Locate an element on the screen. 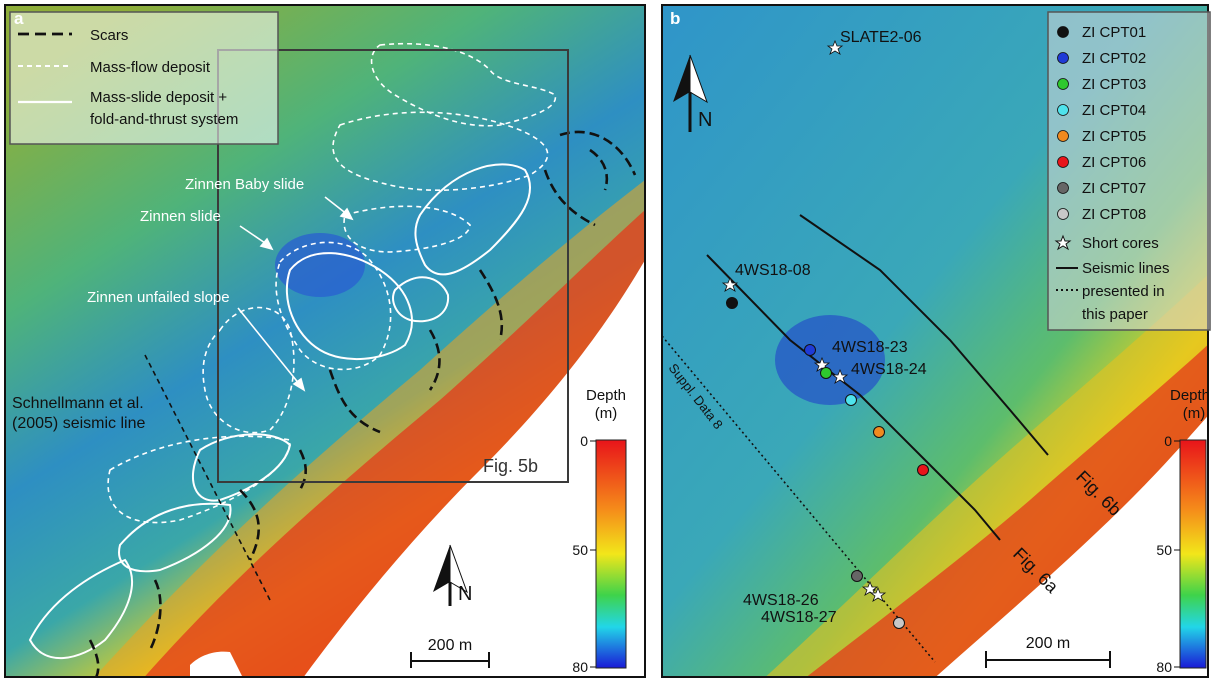 The width and height of the screenshot is (1213, 687). depth-legend-b: Depth (m) 0 50 80 is located at coordinates (1183, 531).